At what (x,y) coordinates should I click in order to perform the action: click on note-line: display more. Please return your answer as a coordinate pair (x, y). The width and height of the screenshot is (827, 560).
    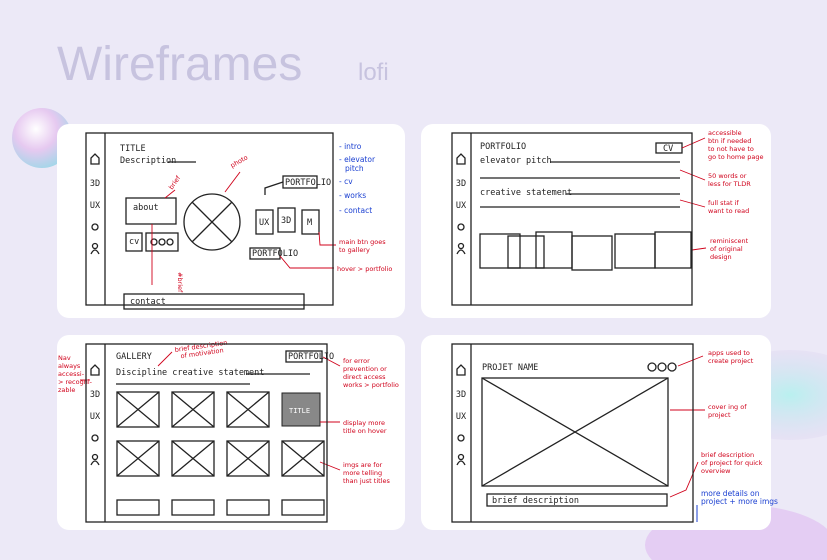
    Looking at the image, I should click on (364, 423).